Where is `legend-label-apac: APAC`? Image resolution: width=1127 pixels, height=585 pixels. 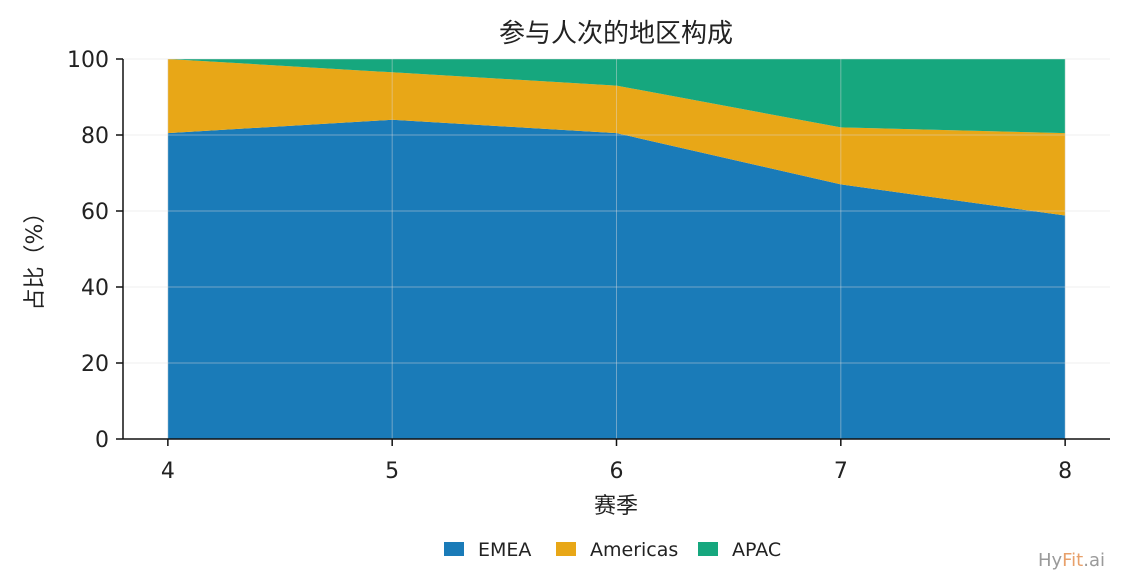
legend-label-apac: APAC is located at coordinates (756, 550).